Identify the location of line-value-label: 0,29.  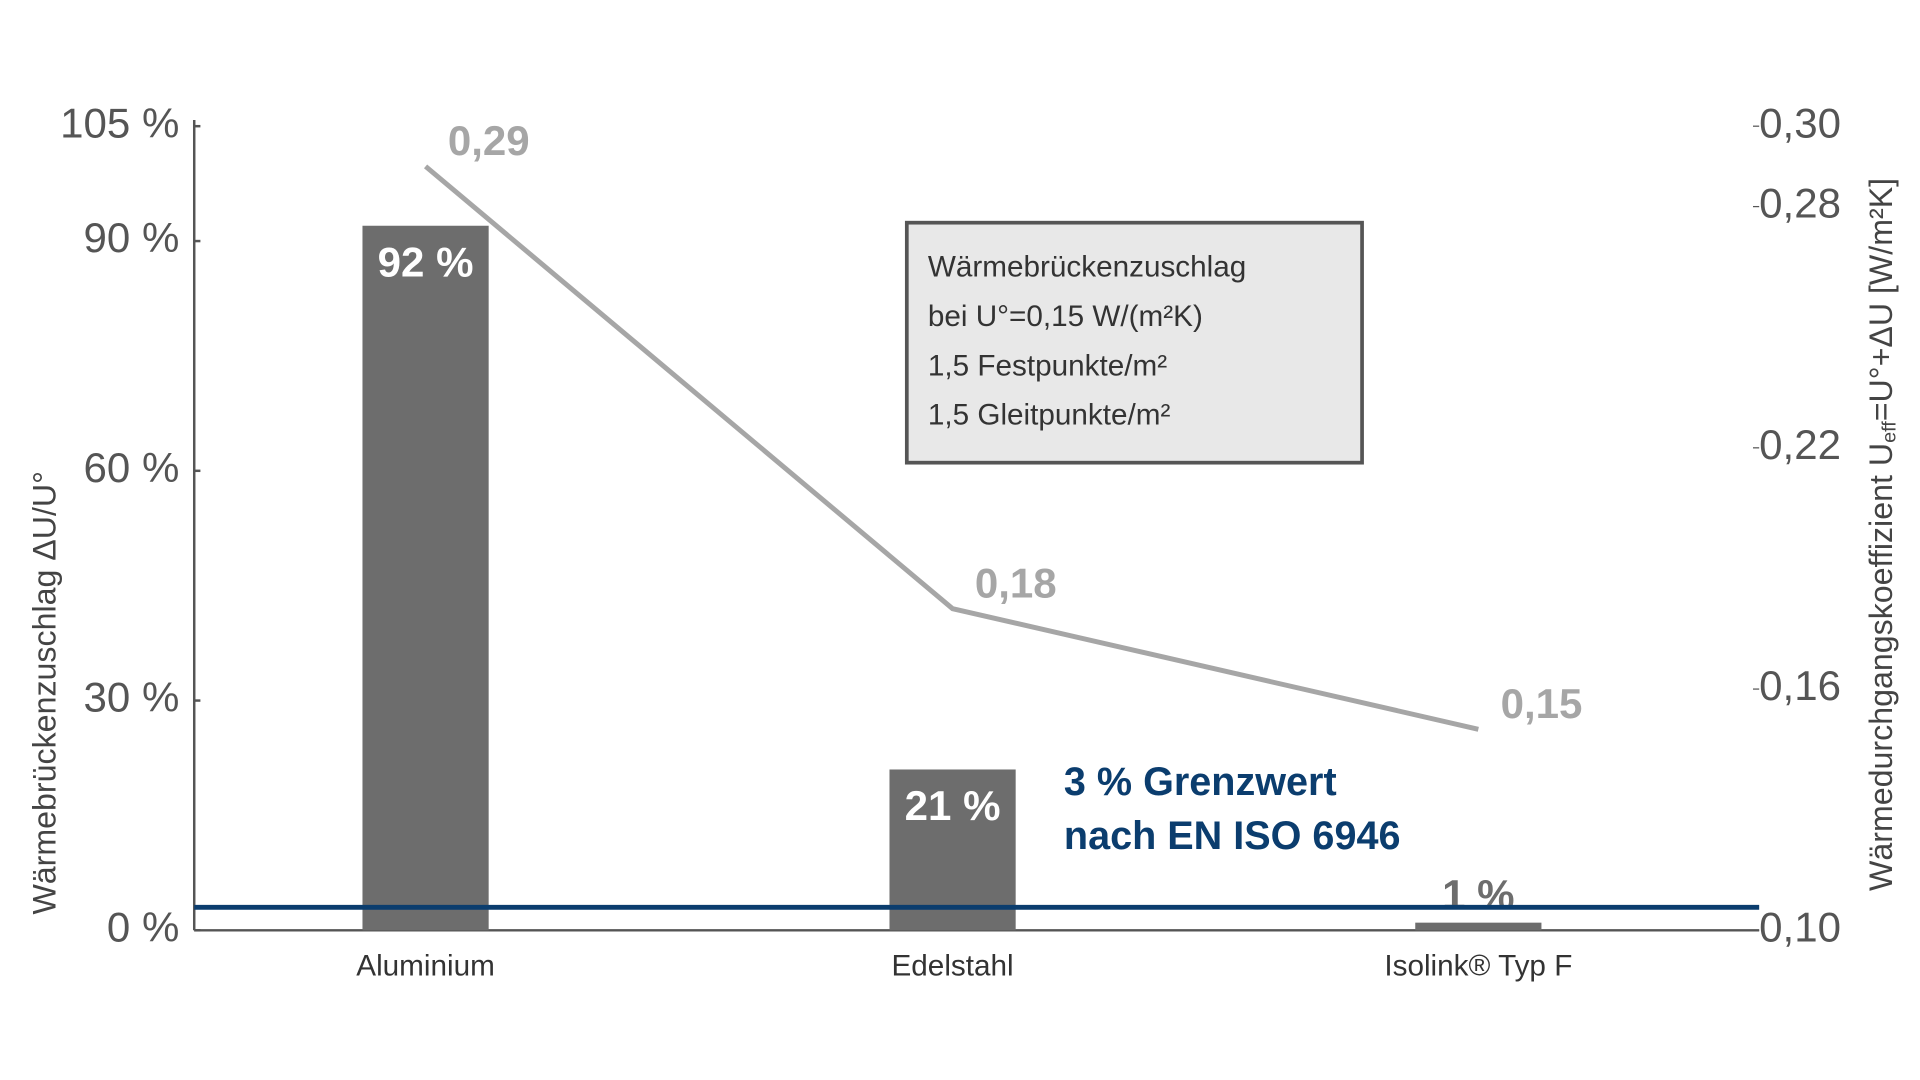
(489, 140).